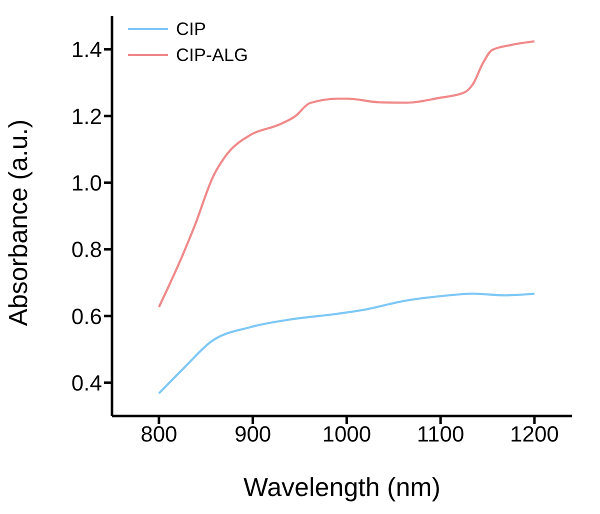 The height and width of the screenshot is (514, 600). Describe the element at coordinates (86, 316) in the screenshot. I see `y-tick-label: 0.6` at that location.